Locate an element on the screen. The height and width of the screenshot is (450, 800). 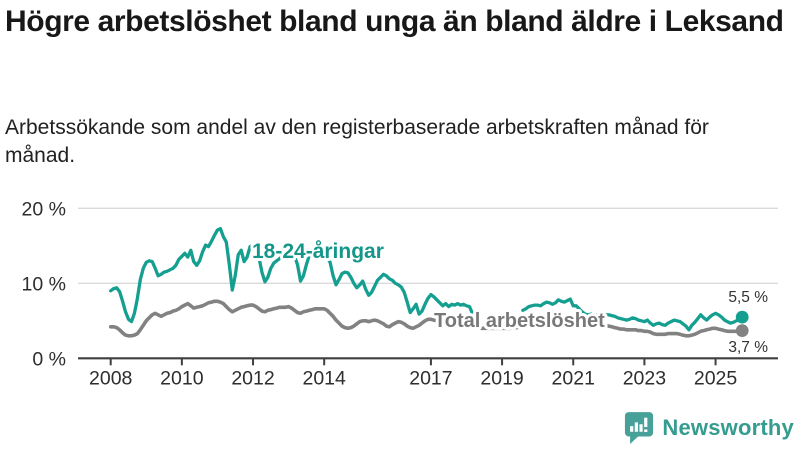
end-value-youth: 5,5 % is located at coordinates (748, 297).